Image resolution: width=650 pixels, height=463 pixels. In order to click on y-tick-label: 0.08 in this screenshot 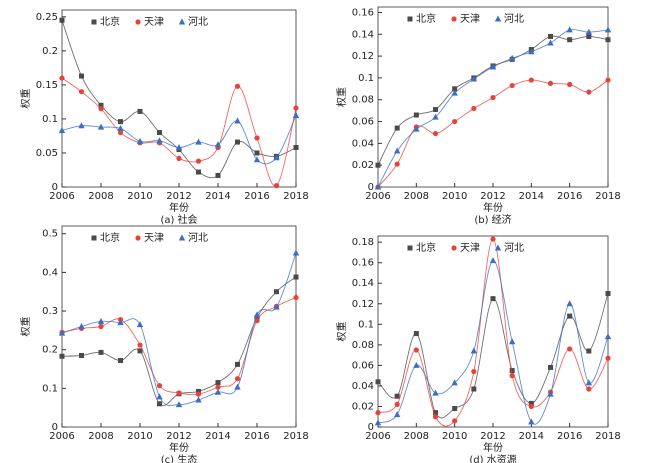, I will do `click(363, 100)`.